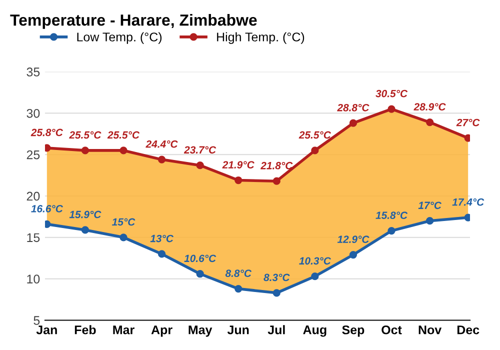 Image resolution: width=500 pixels, height=350 pixels. Describe the element at coordinates (37, 320) in the screenshot. I see `y-tick-label: 5` at that location.